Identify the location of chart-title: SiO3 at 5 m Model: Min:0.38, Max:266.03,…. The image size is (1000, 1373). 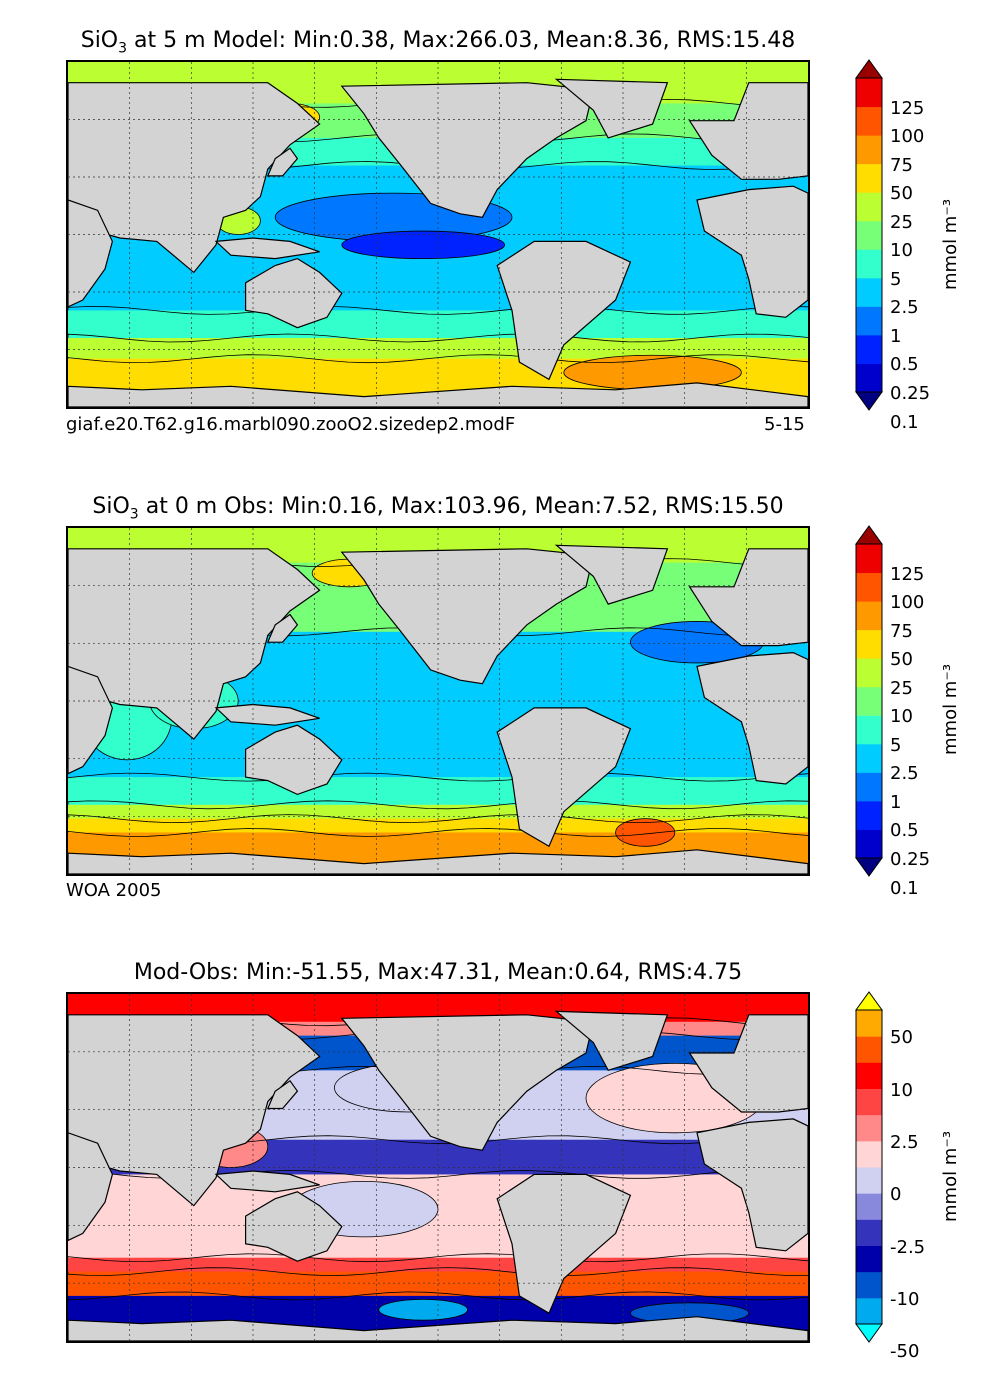
(438, 42).